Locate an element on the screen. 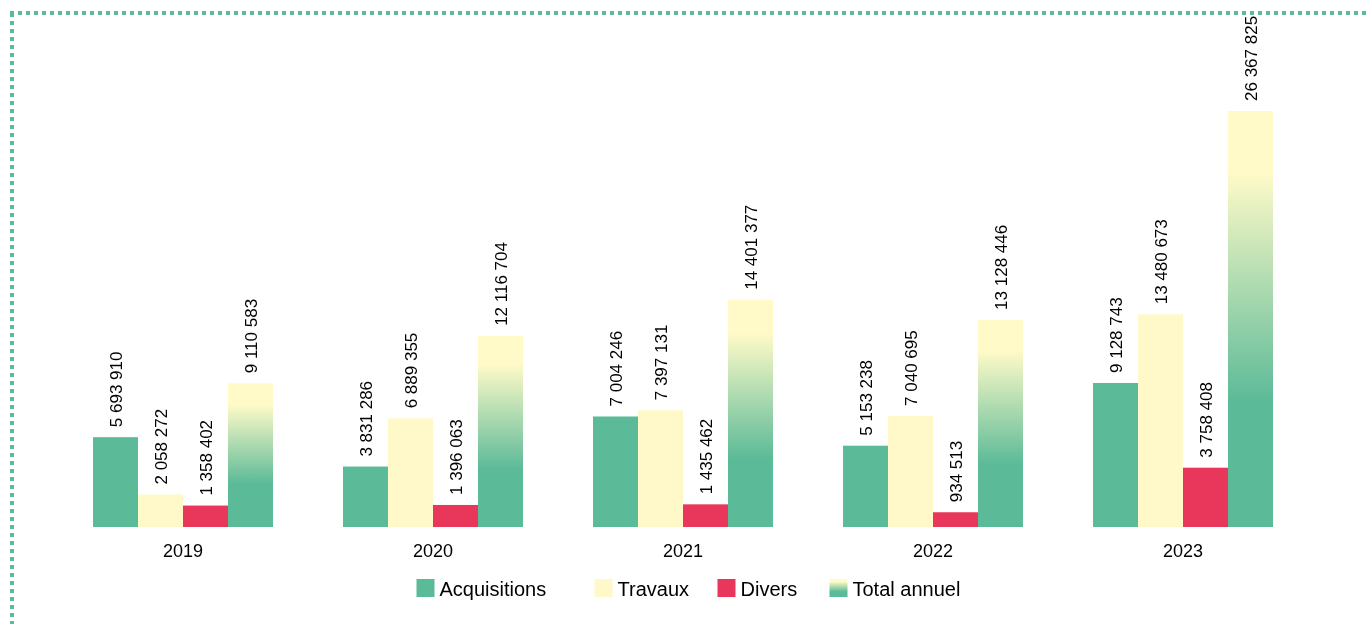 The width and height of the screenshot is (1366, 624). data-label: 3 758 408 is located at coordinates (1206, 420).